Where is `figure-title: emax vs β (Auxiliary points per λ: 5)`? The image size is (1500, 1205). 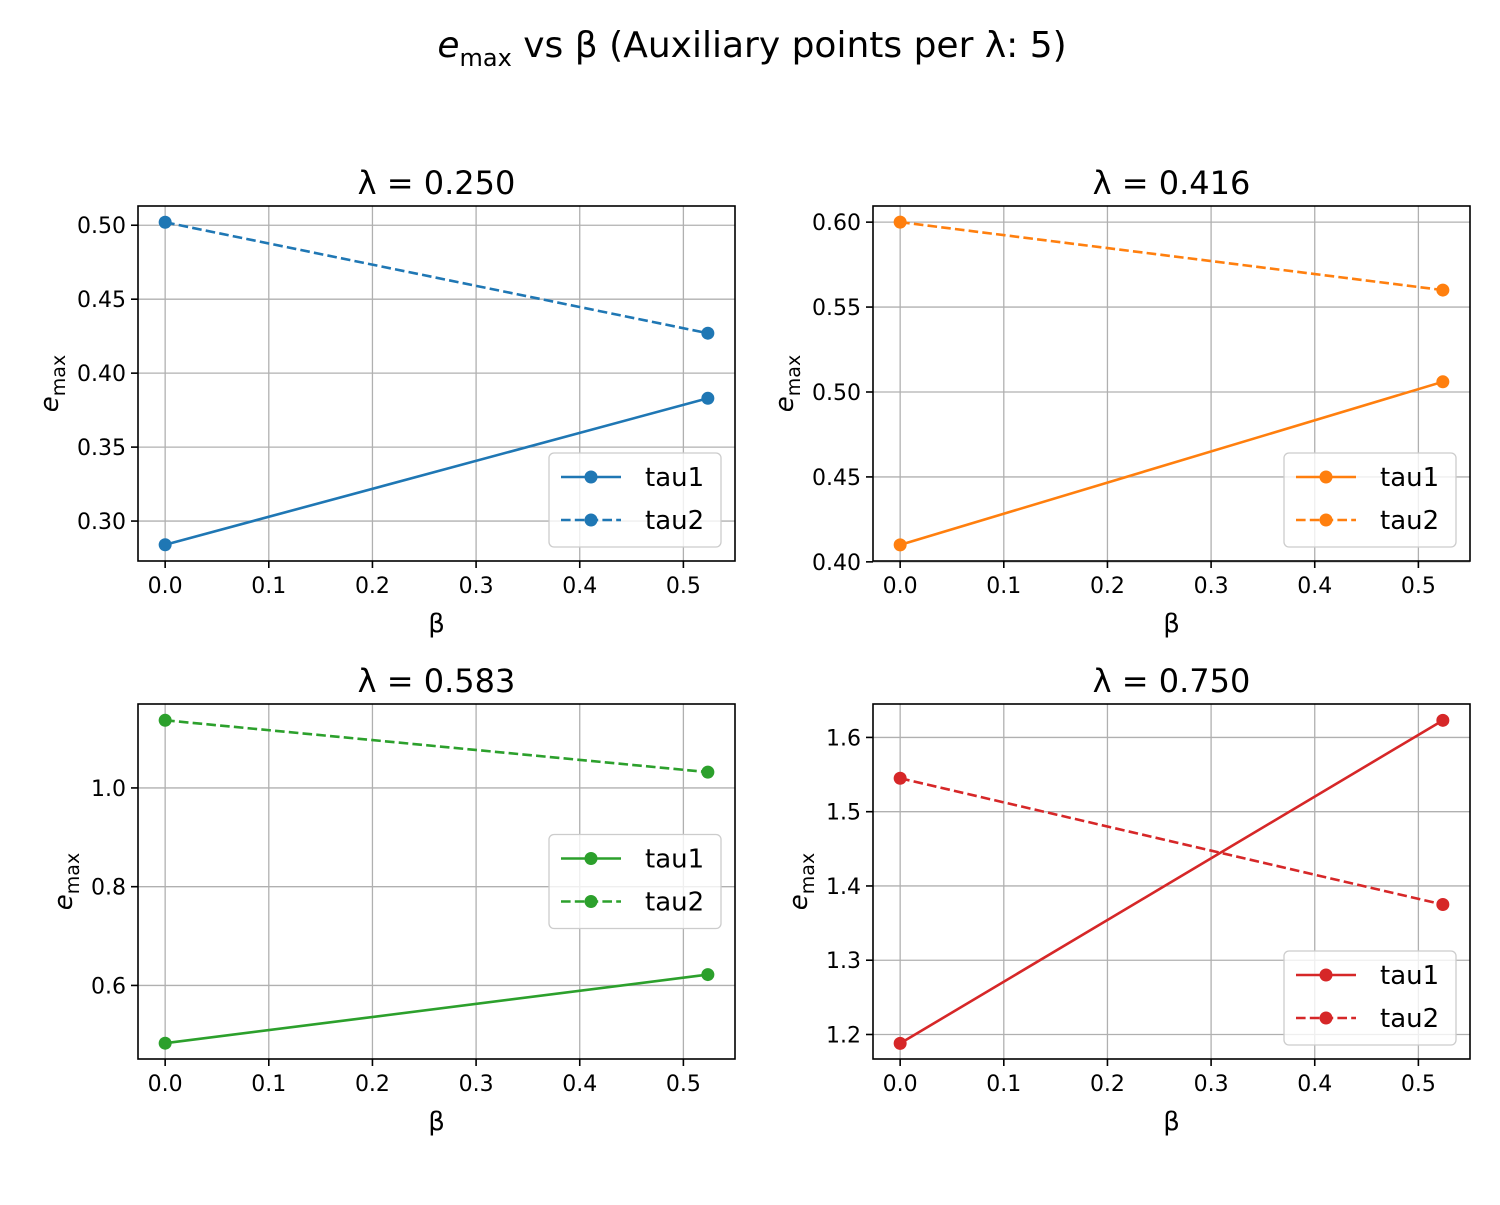 figure-title: emax vs β (Auxiliary points per λ: 5) is located at coordinates (751, 48).